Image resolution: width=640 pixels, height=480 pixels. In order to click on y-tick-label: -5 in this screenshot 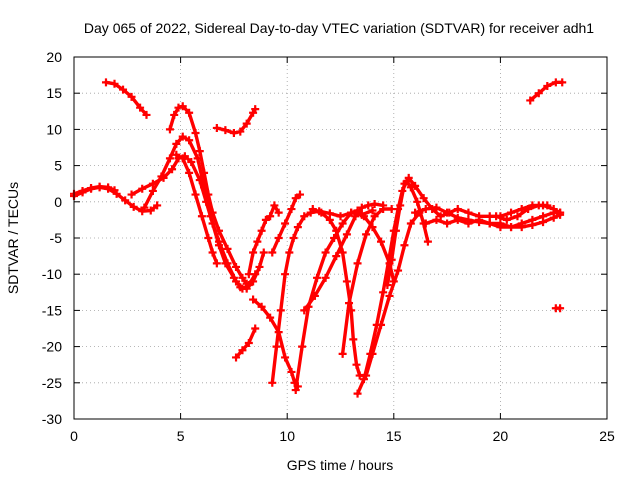, I will do `click(56, 238)`.